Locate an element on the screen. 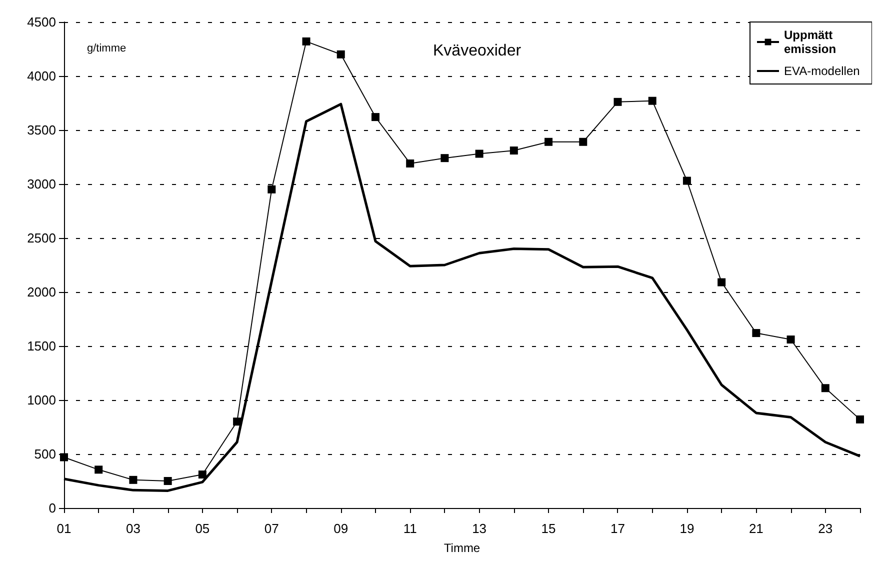 The height and width of the screenshot is (574, 880). x-axis-title: Timme is located at coordinates (462, 548).